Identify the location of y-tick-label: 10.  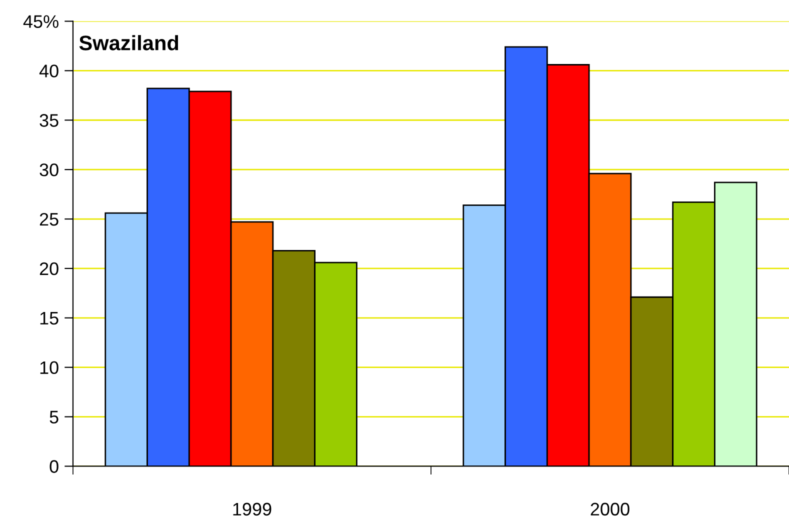
(49, 367).